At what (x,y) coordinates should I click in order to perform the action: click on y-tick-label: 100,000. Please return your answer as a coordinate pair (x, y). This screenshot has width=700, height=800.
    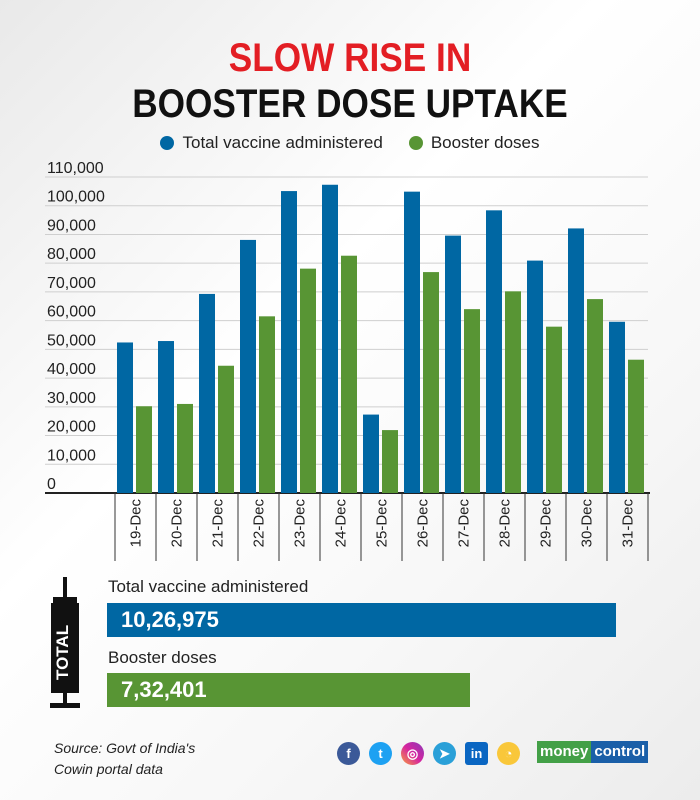
    Looking at the image, I should click on (76, 197).